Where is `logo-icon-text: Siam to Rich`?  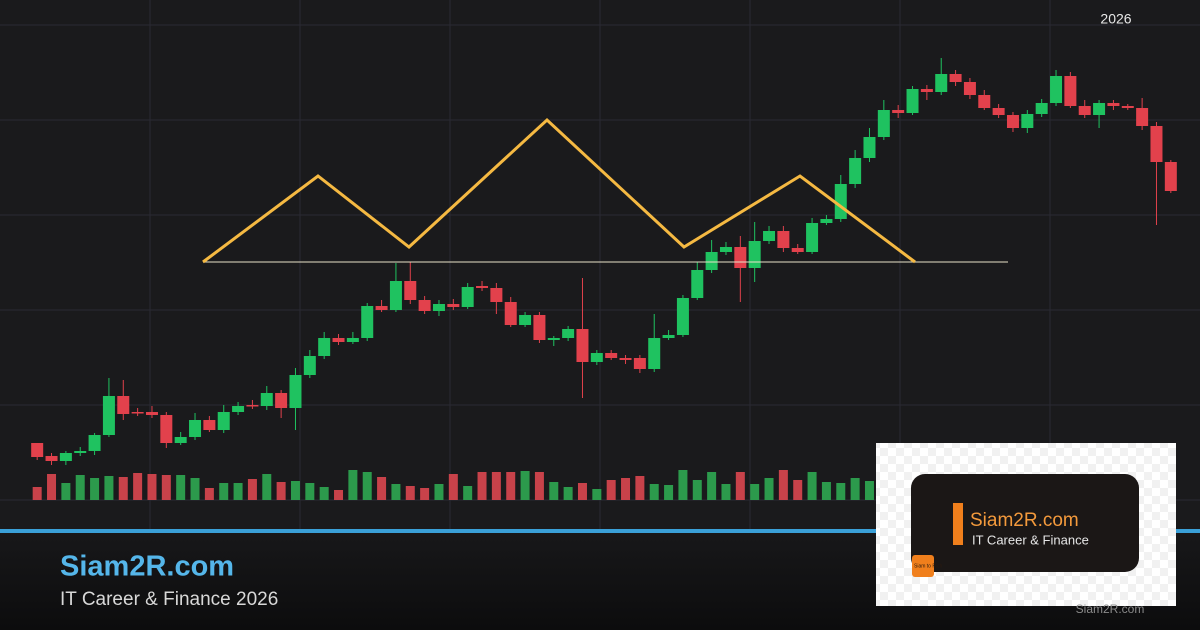 logo-icon-text: Siam to Rich is located at coordinates (928, 566).